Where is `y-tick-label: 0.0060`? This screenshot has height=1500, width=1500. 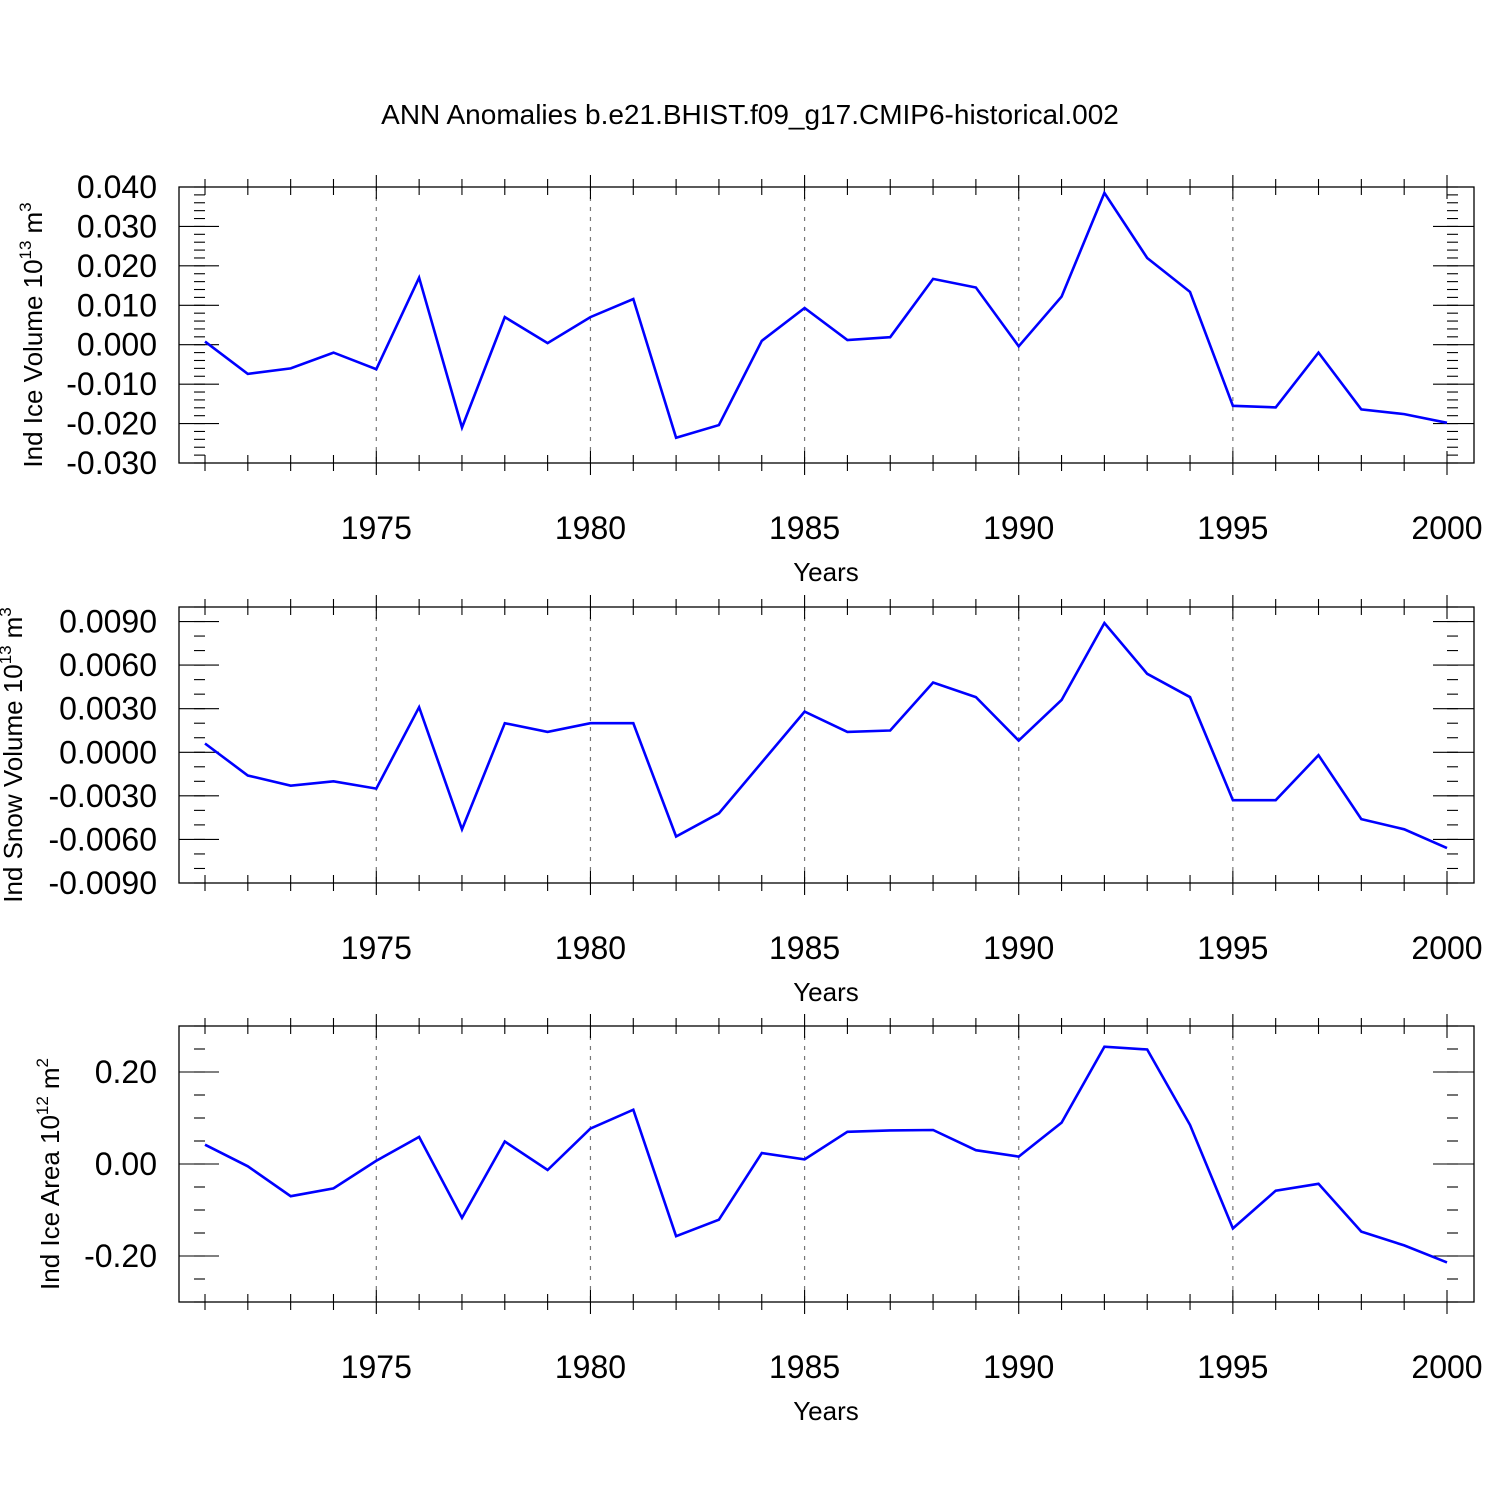 y-tick-label: 0.0060 is located at coordinates (108, 665).